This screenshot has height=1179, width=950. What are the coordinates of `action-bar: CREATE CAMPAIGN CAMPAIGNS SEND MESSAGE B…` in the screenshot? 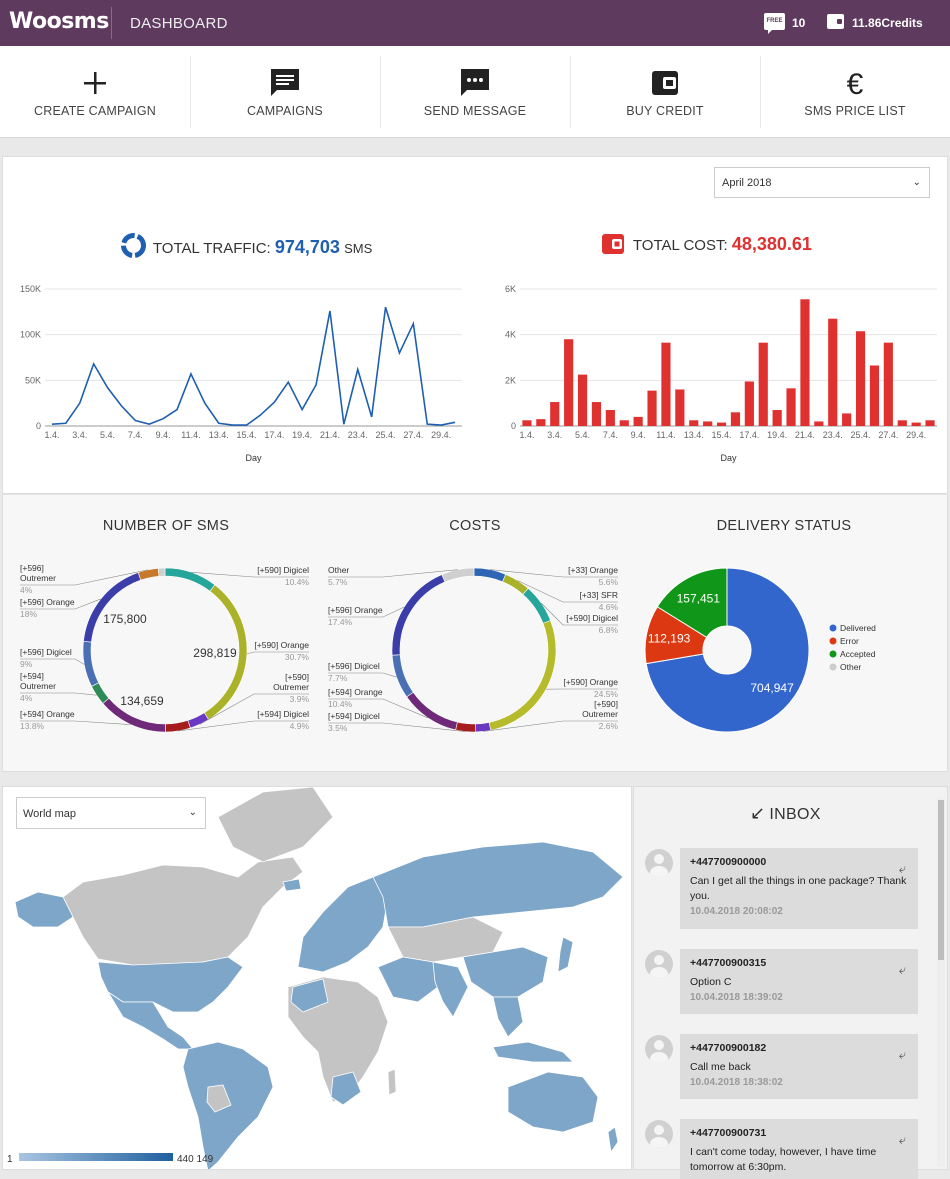 It's located at (475, 92).